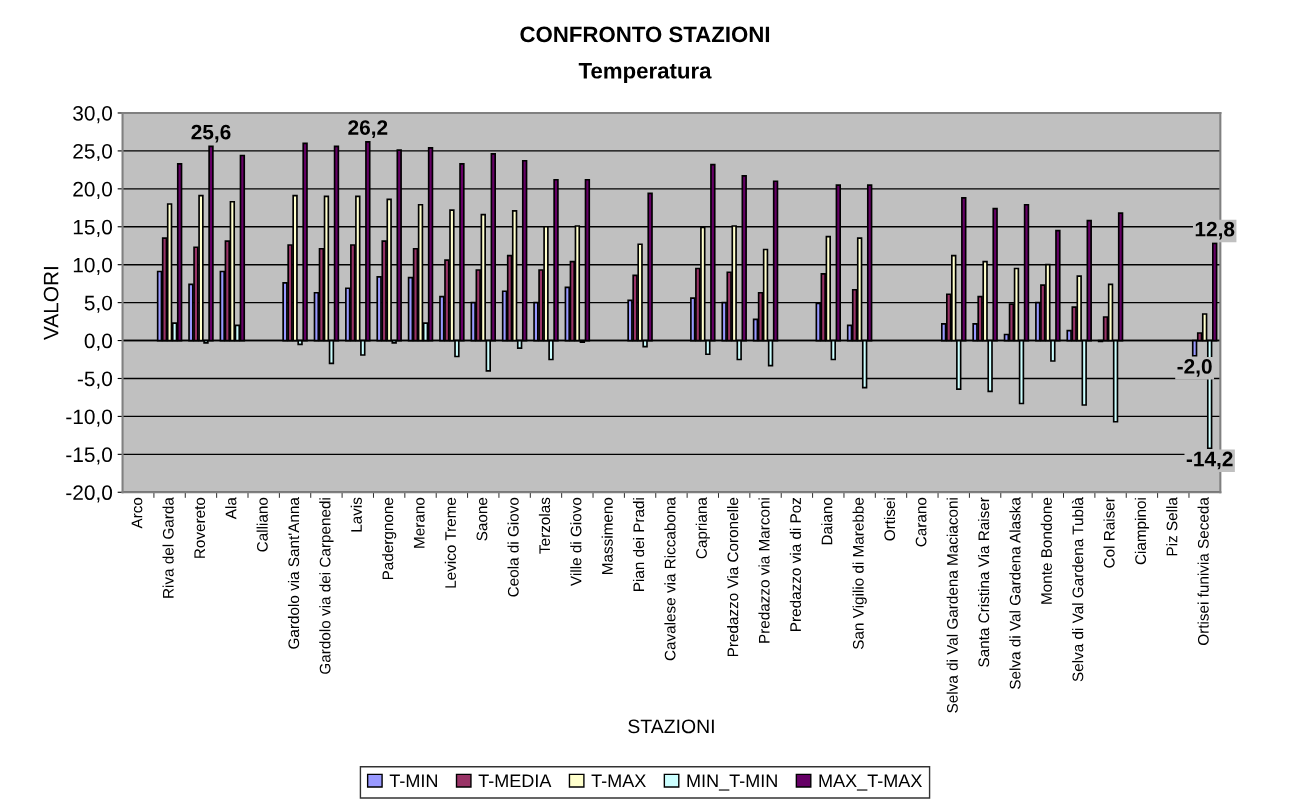 Image resolution: width=1290 pixels, height=807 pixels. What do you see at coordinates (419, 522) in the screenshot?
I see `x-tick-label: Merano` at bounding box center [419, 522].